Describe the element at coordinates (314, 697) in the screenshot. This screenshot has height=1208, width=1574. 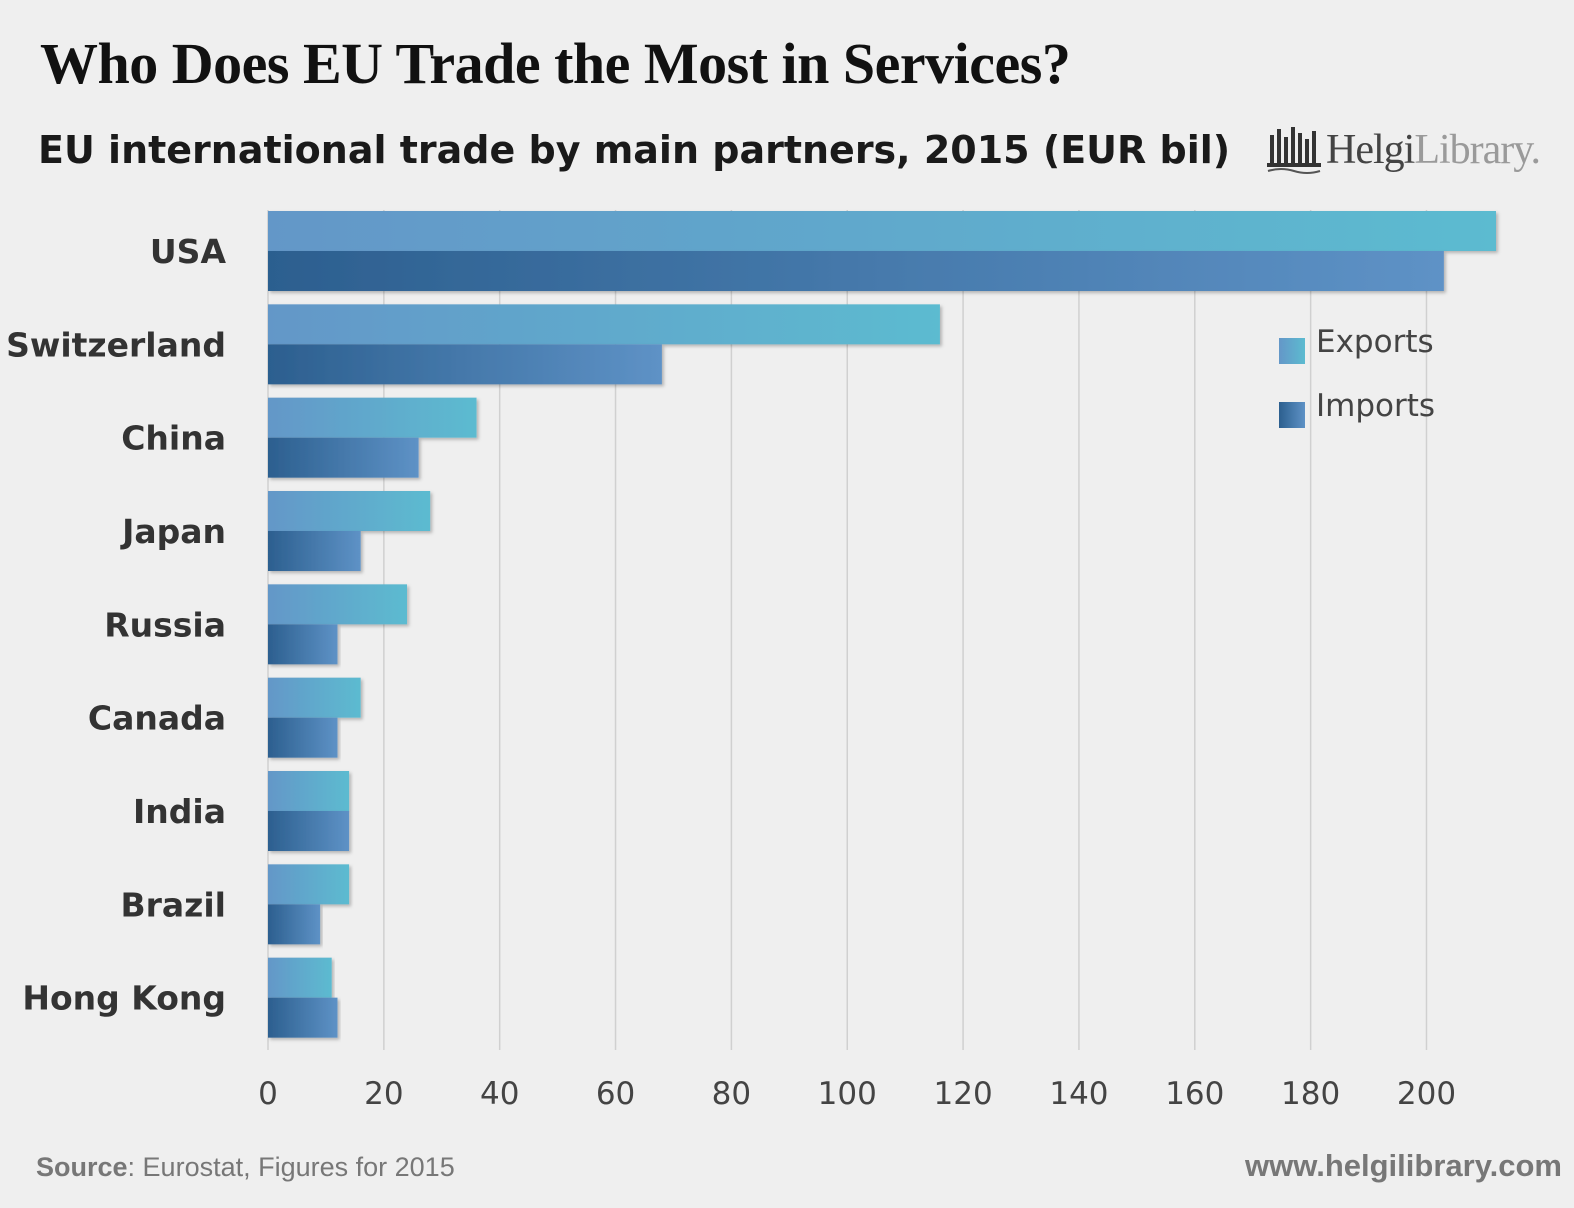
I see `bar-exports-canada` at that location.